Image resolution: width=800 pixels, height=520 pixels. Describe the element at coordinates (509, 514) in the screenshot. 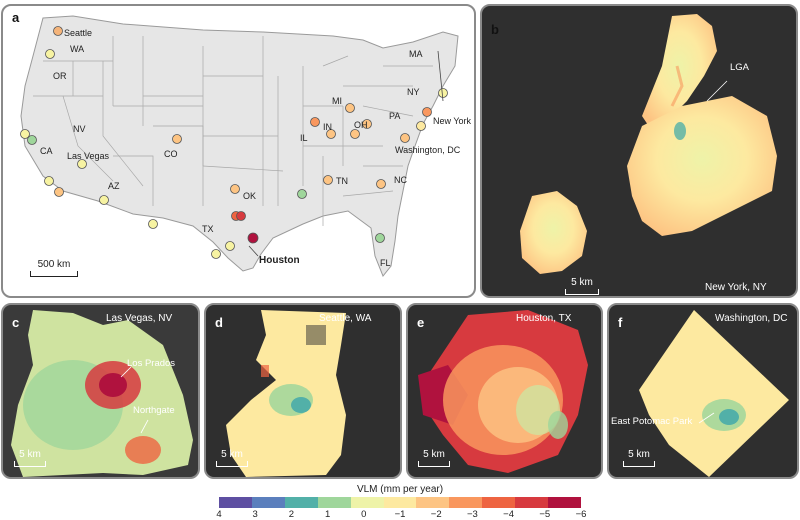

I see `legend-tick: −4` at that location.